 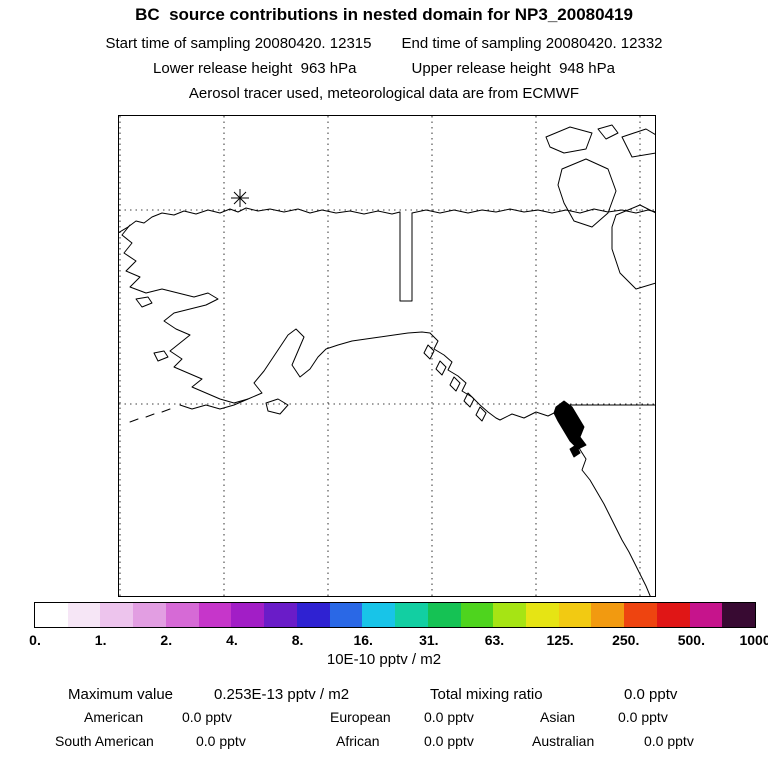 What do you see at coordinates (691, 640) in the screenshot?
I see `colorbar-tick-label: 500.` at bounding box center [691, 640].